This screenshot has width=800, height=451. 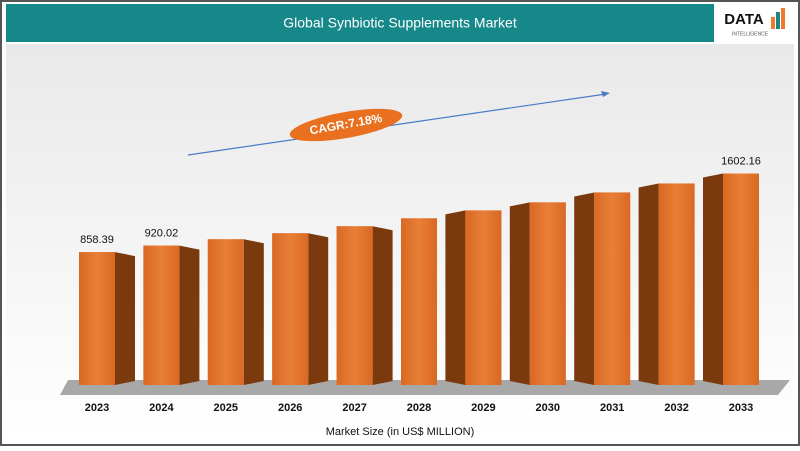 I want to click on x-tick-label: 2026, so click(x=290, y=408).